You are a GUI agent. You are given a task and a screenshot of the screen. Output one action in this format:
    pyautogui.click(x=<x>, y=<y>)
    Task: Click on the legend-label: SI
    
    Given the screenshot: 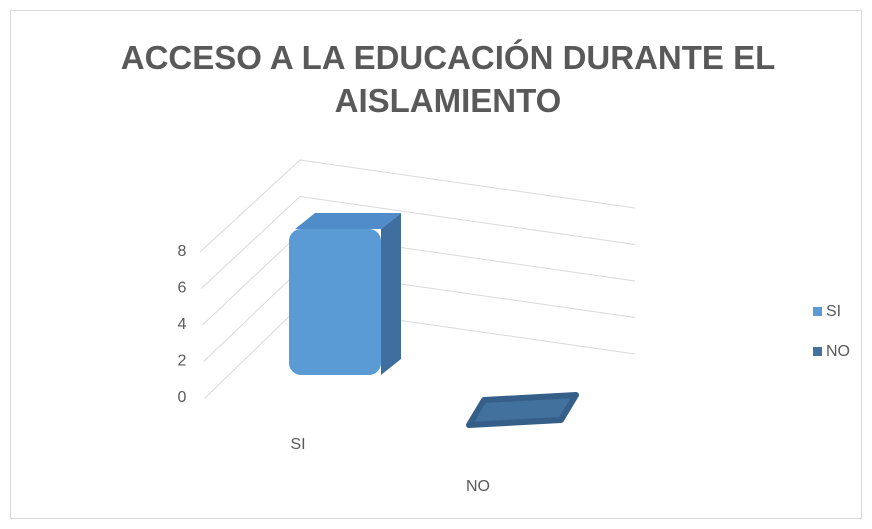 What is the action you would take?
    pyautogui.click(x=833, y=311)
    